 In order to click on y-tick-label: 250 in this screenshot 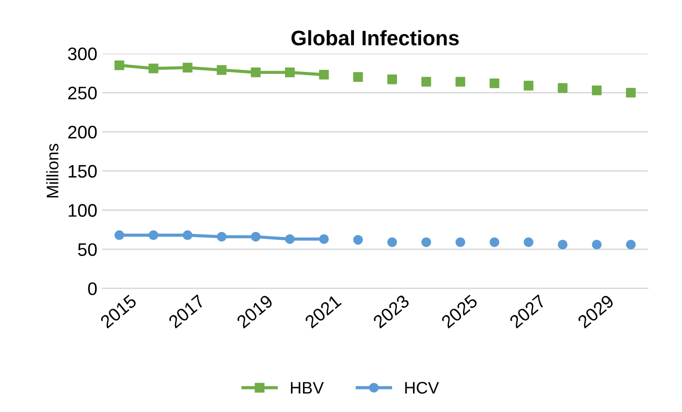, I will do `click(82, 93)`.